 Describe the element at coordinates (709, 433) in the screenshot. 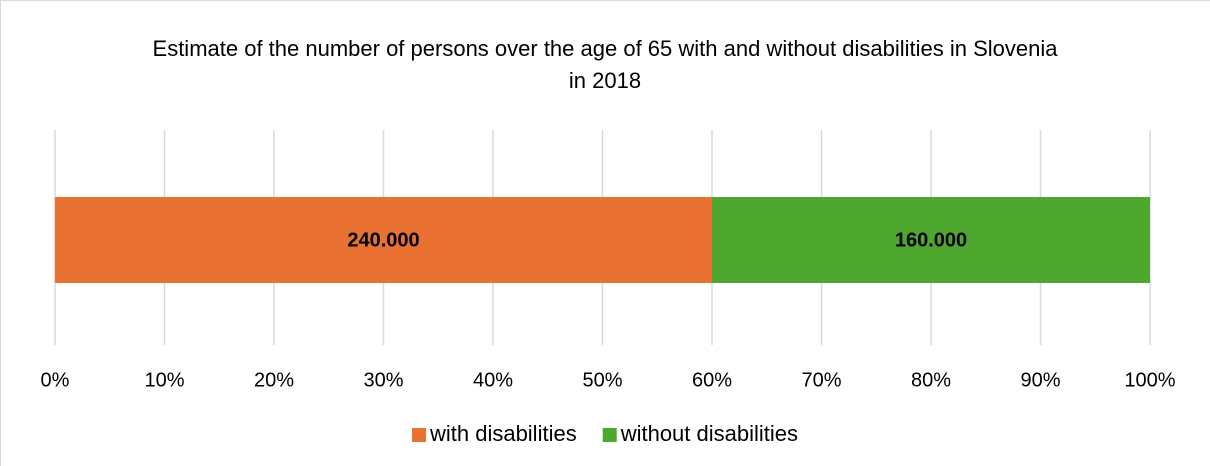

I see `legend-label: without disabilities` at that location.